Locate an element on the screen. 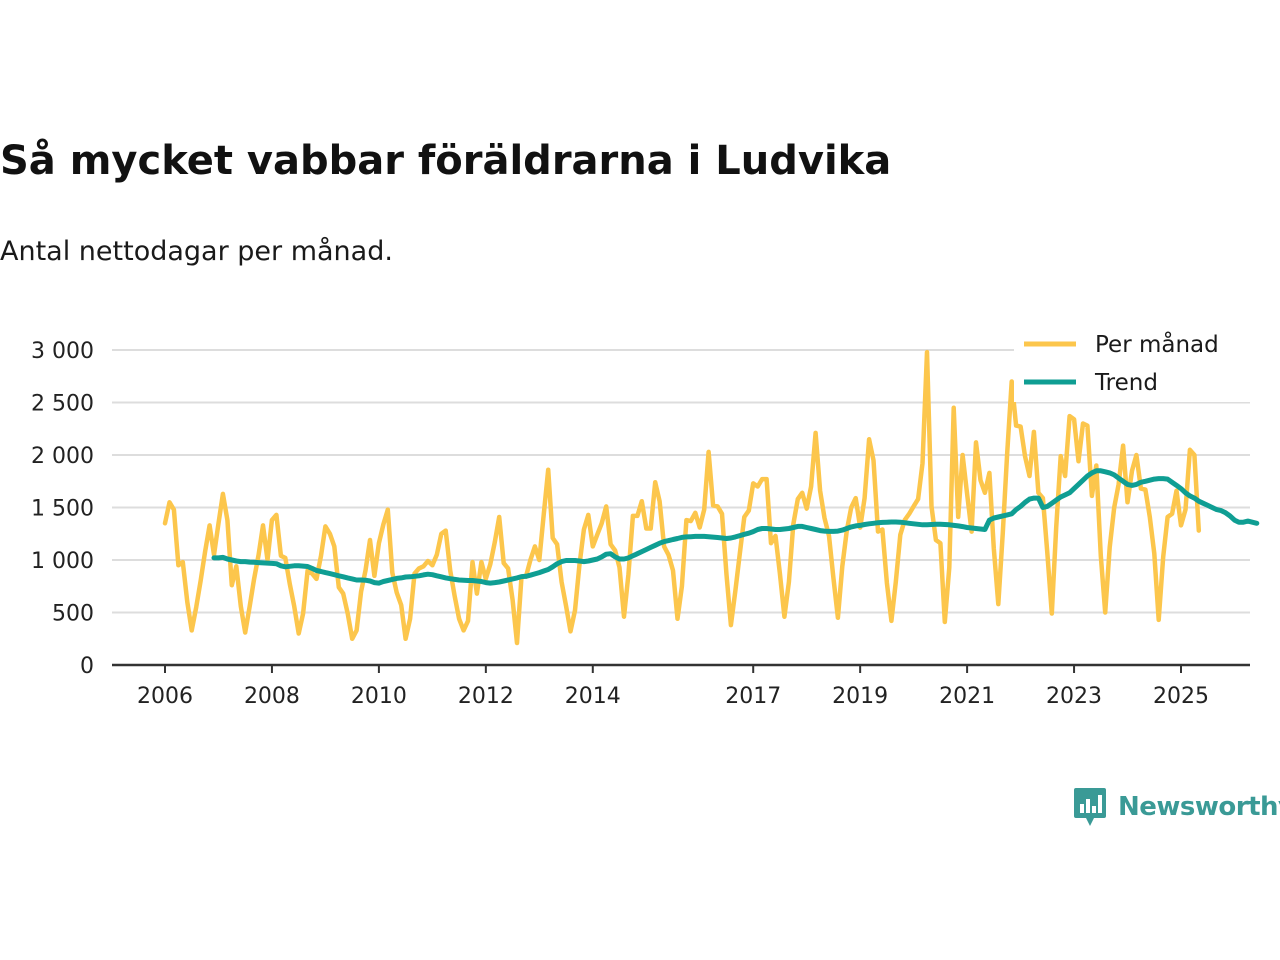 Image resolution: width=1280 pixels, height=960 pixels. y-tick-label: 1 500 is located at coordinates (62, 509).